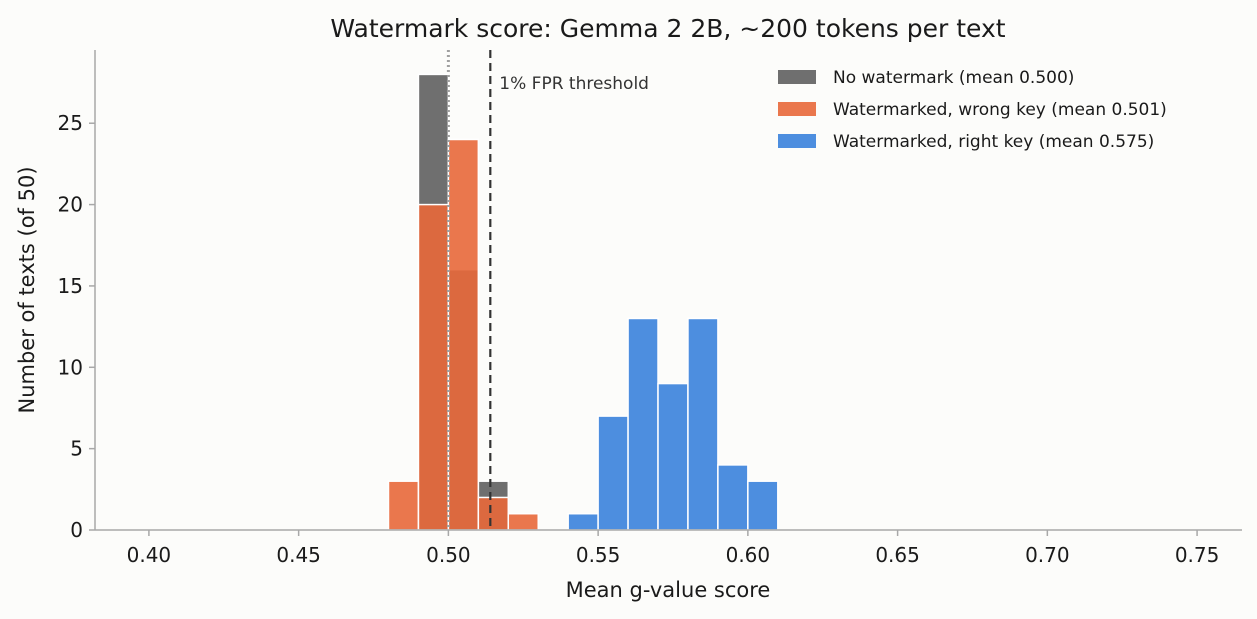 This screenshot has width=1257, height=619. What do you see at coordinates (70, 286) in the screenshot?
I see `y-tick-label: 15` at bounding box center [70, 286].